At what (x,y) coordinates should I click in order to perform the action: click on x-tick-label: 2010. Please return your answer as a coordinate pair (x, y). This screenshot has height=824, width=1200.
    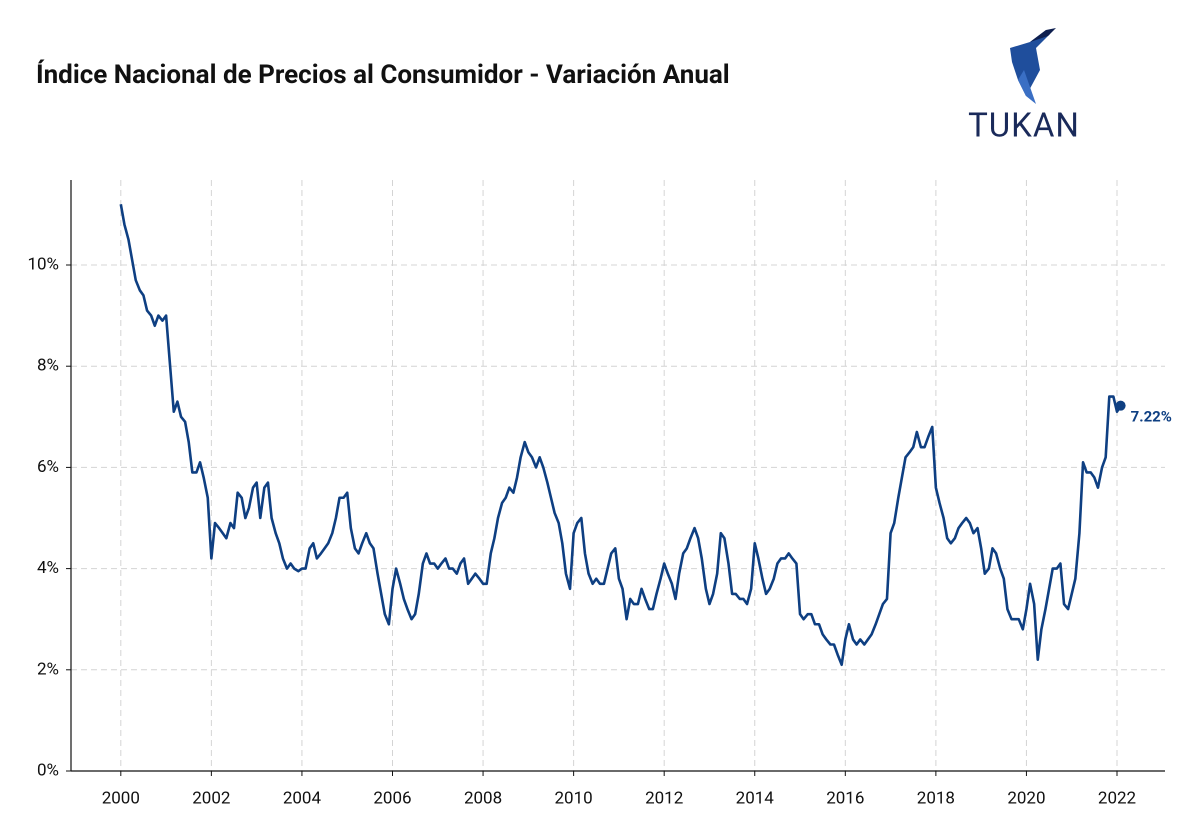
    Looking at the image, I should click on (574, 798).